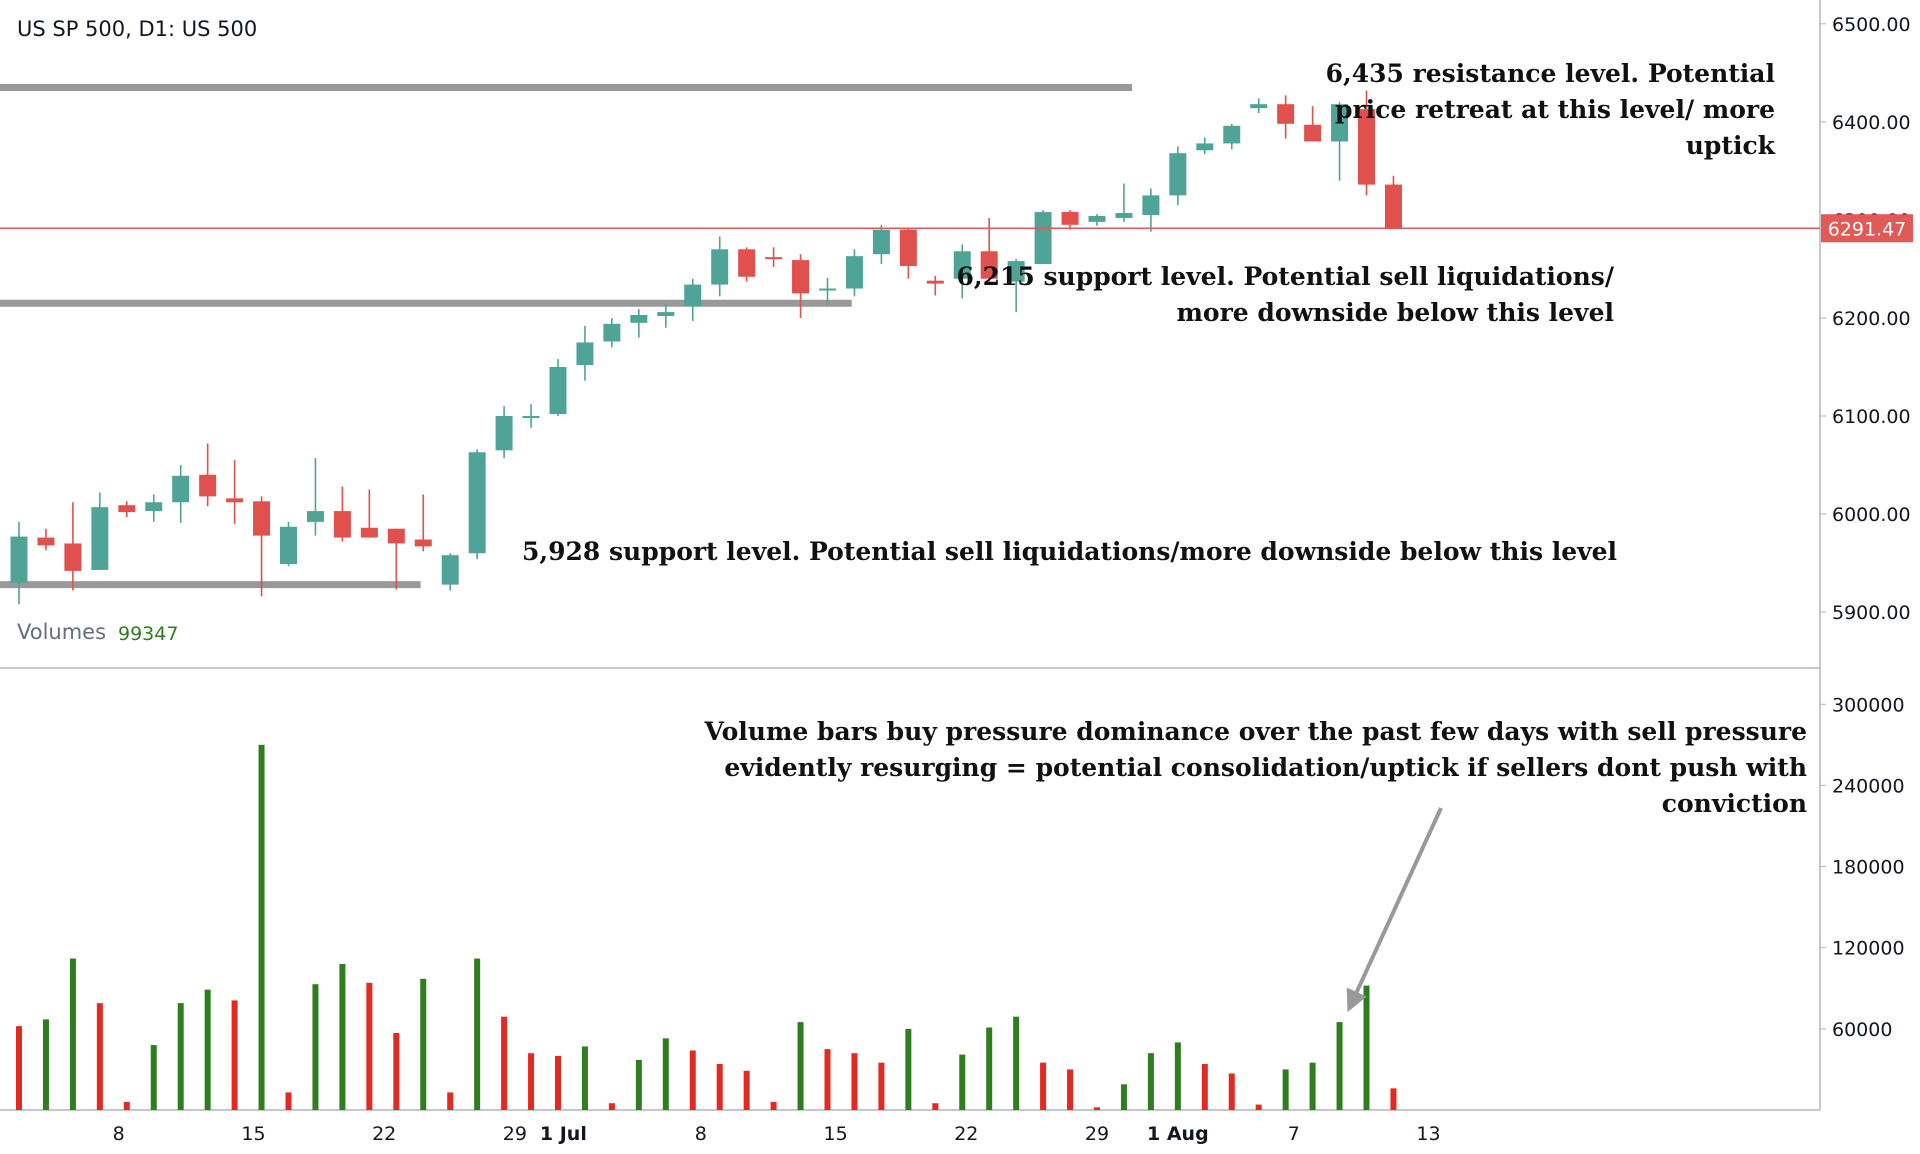  I want to click on price-tick-label: 6000.00, so click(1871, 515).